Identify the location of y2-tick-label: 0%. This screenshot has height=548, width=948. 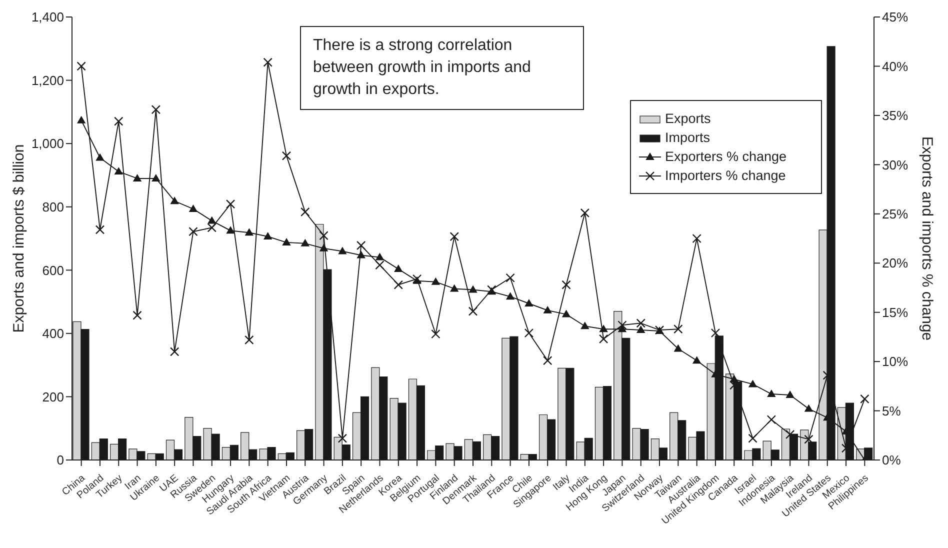
(892, 460).